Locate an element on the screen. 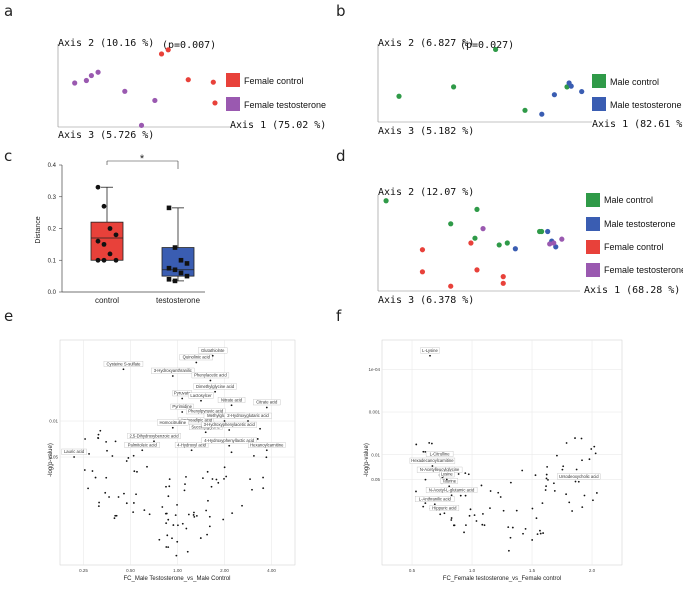 This screenshot has height=590, width=683. label-text-e-1: Quinolinic acid is located at coordinates (197, 357).